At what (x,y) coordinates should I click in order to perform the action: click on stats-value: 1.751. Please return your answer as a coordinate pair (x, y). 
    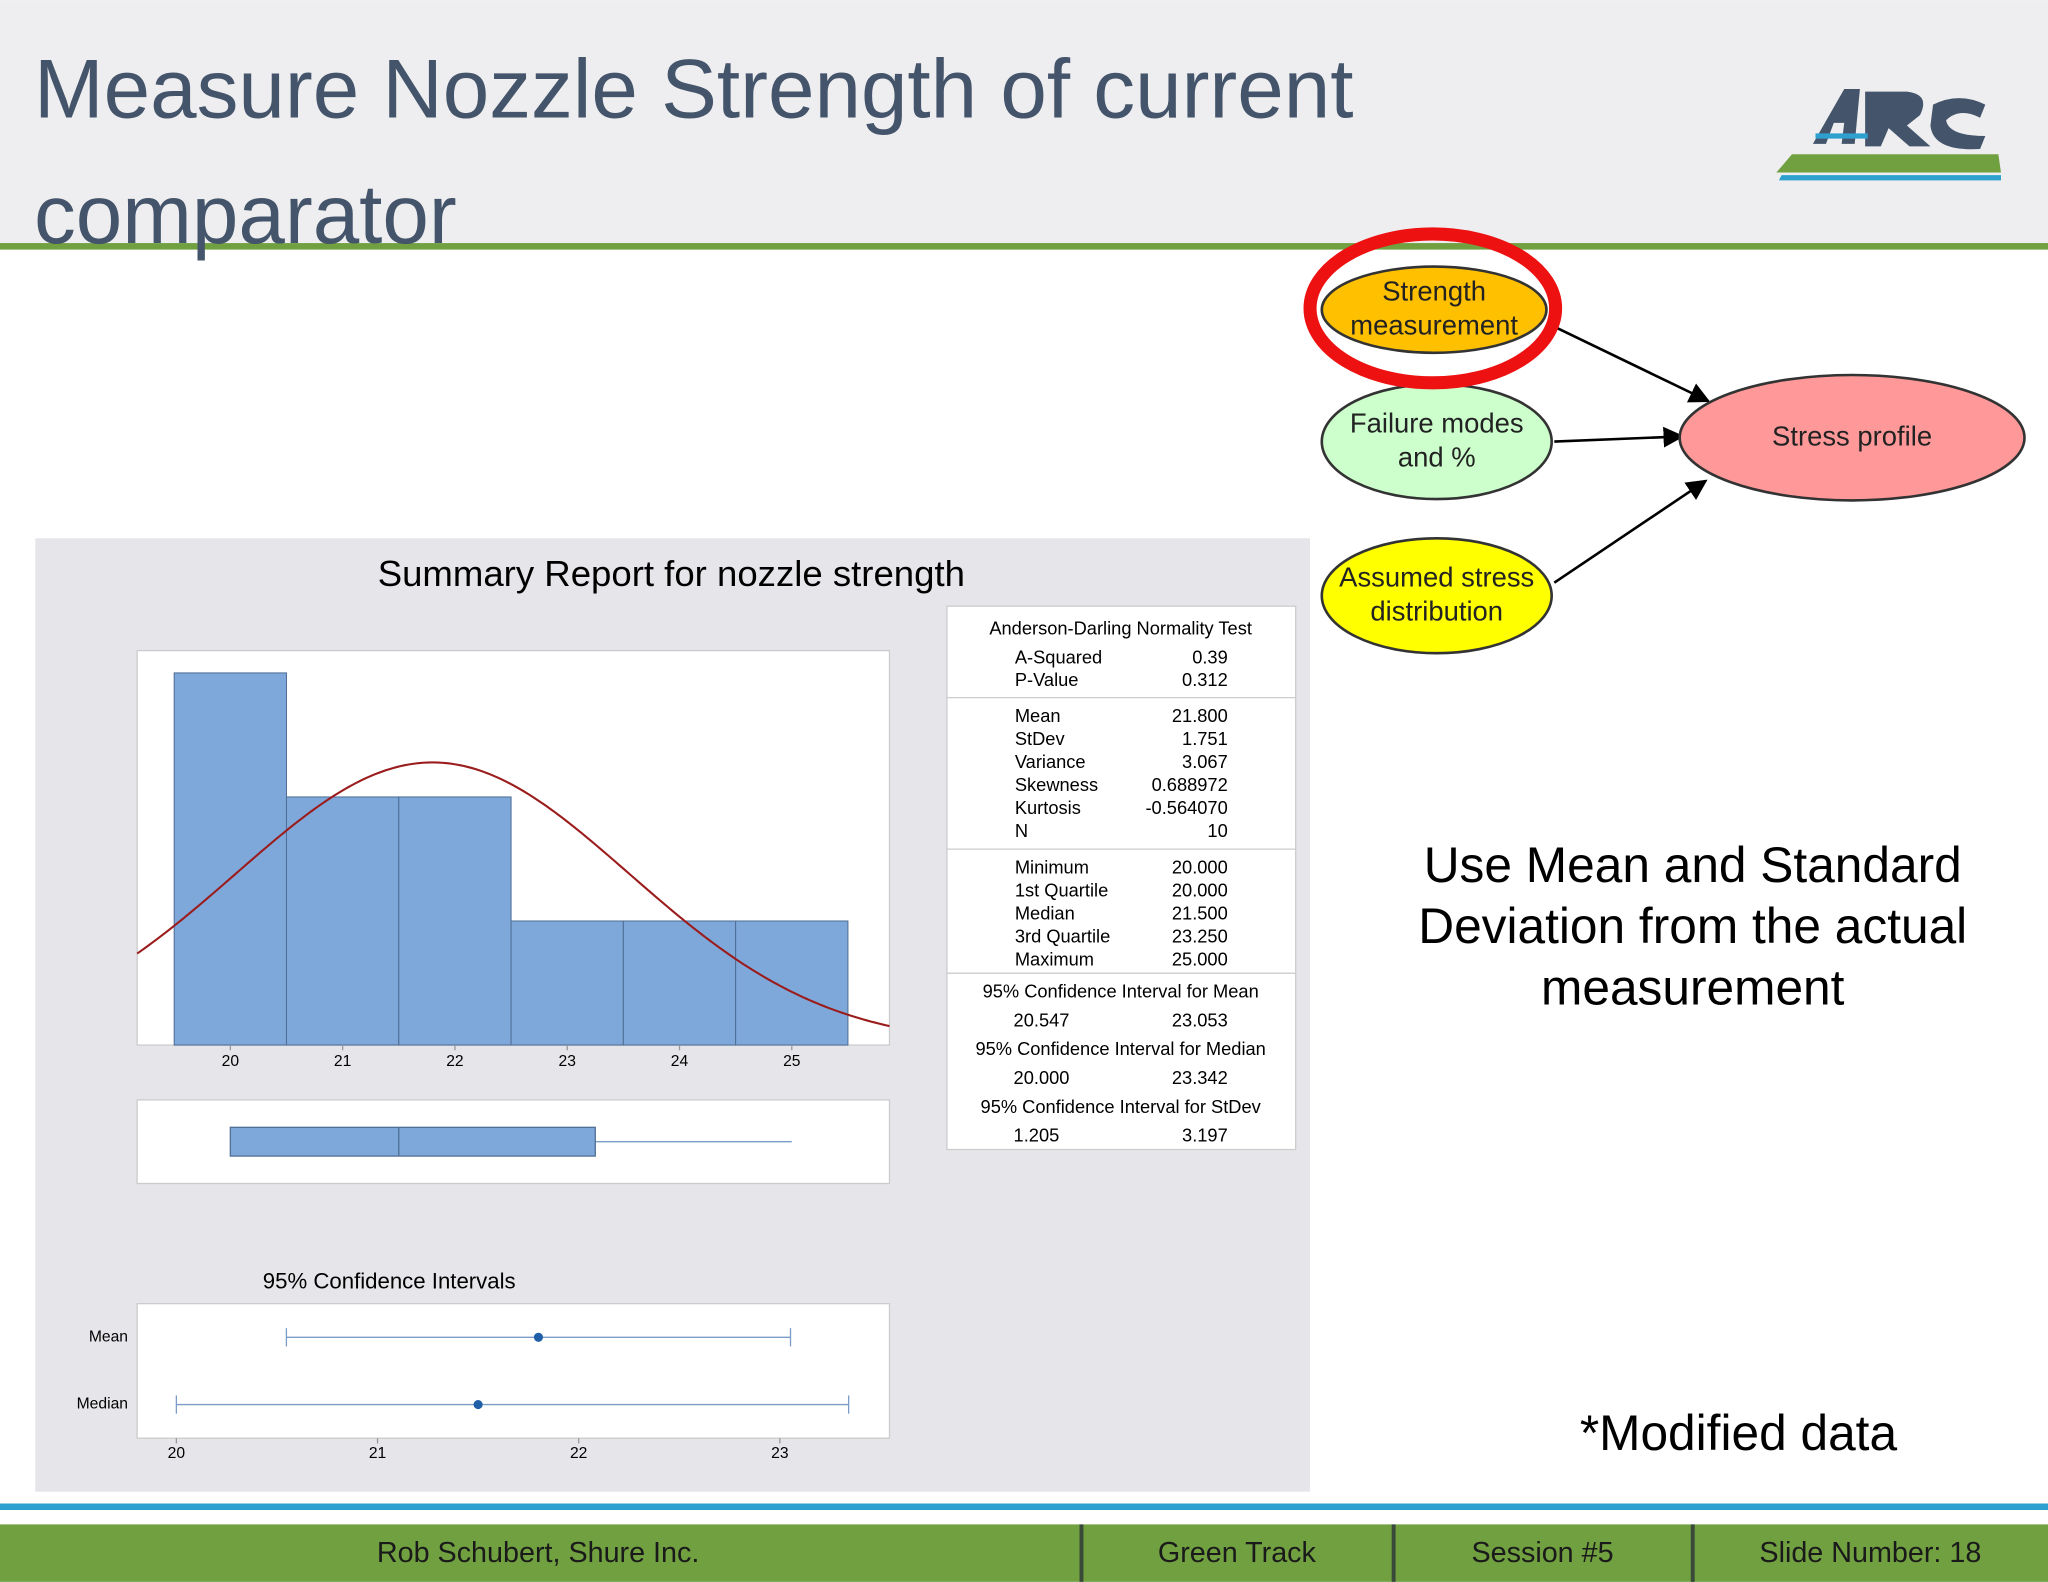
    Looking at the image, I should click on (1205, 738).